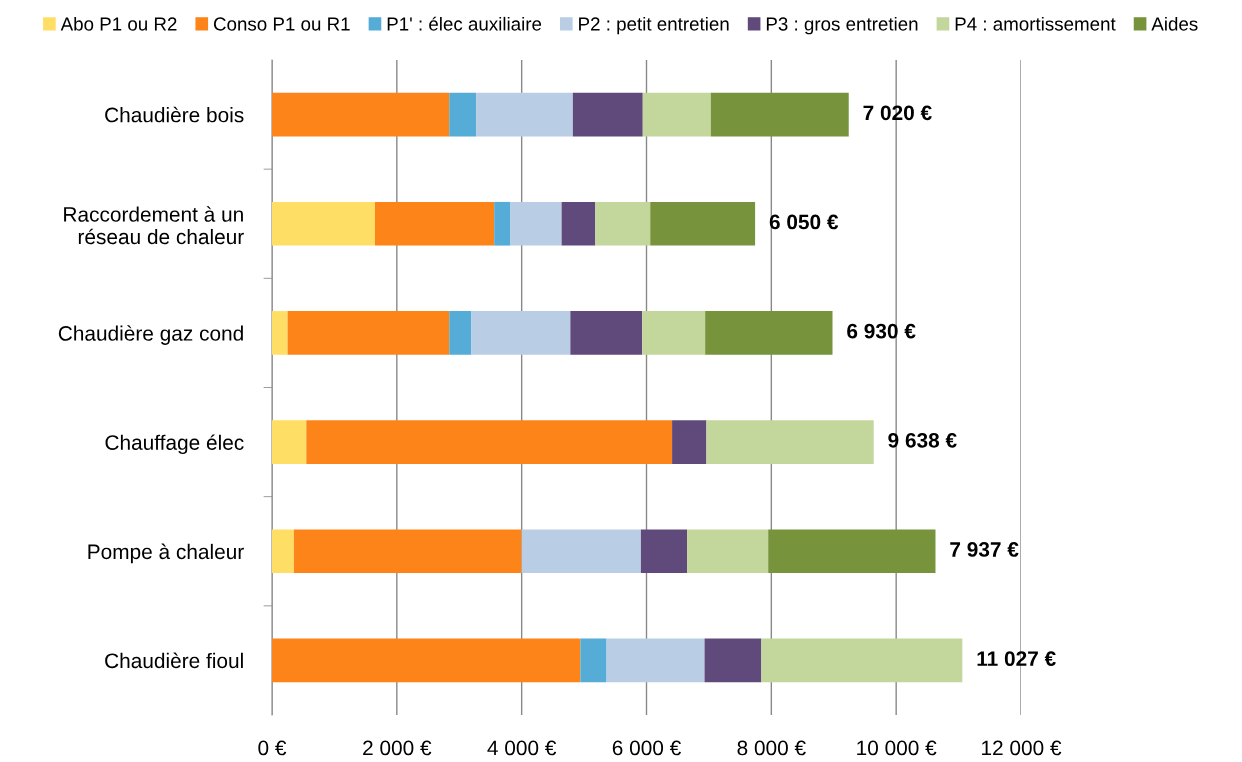 The width and height of the screenshot is (1242, 762). Describe the element at coordinates (897, 113) in the screenshot. I see `annotation: 7 020 €` at that location.